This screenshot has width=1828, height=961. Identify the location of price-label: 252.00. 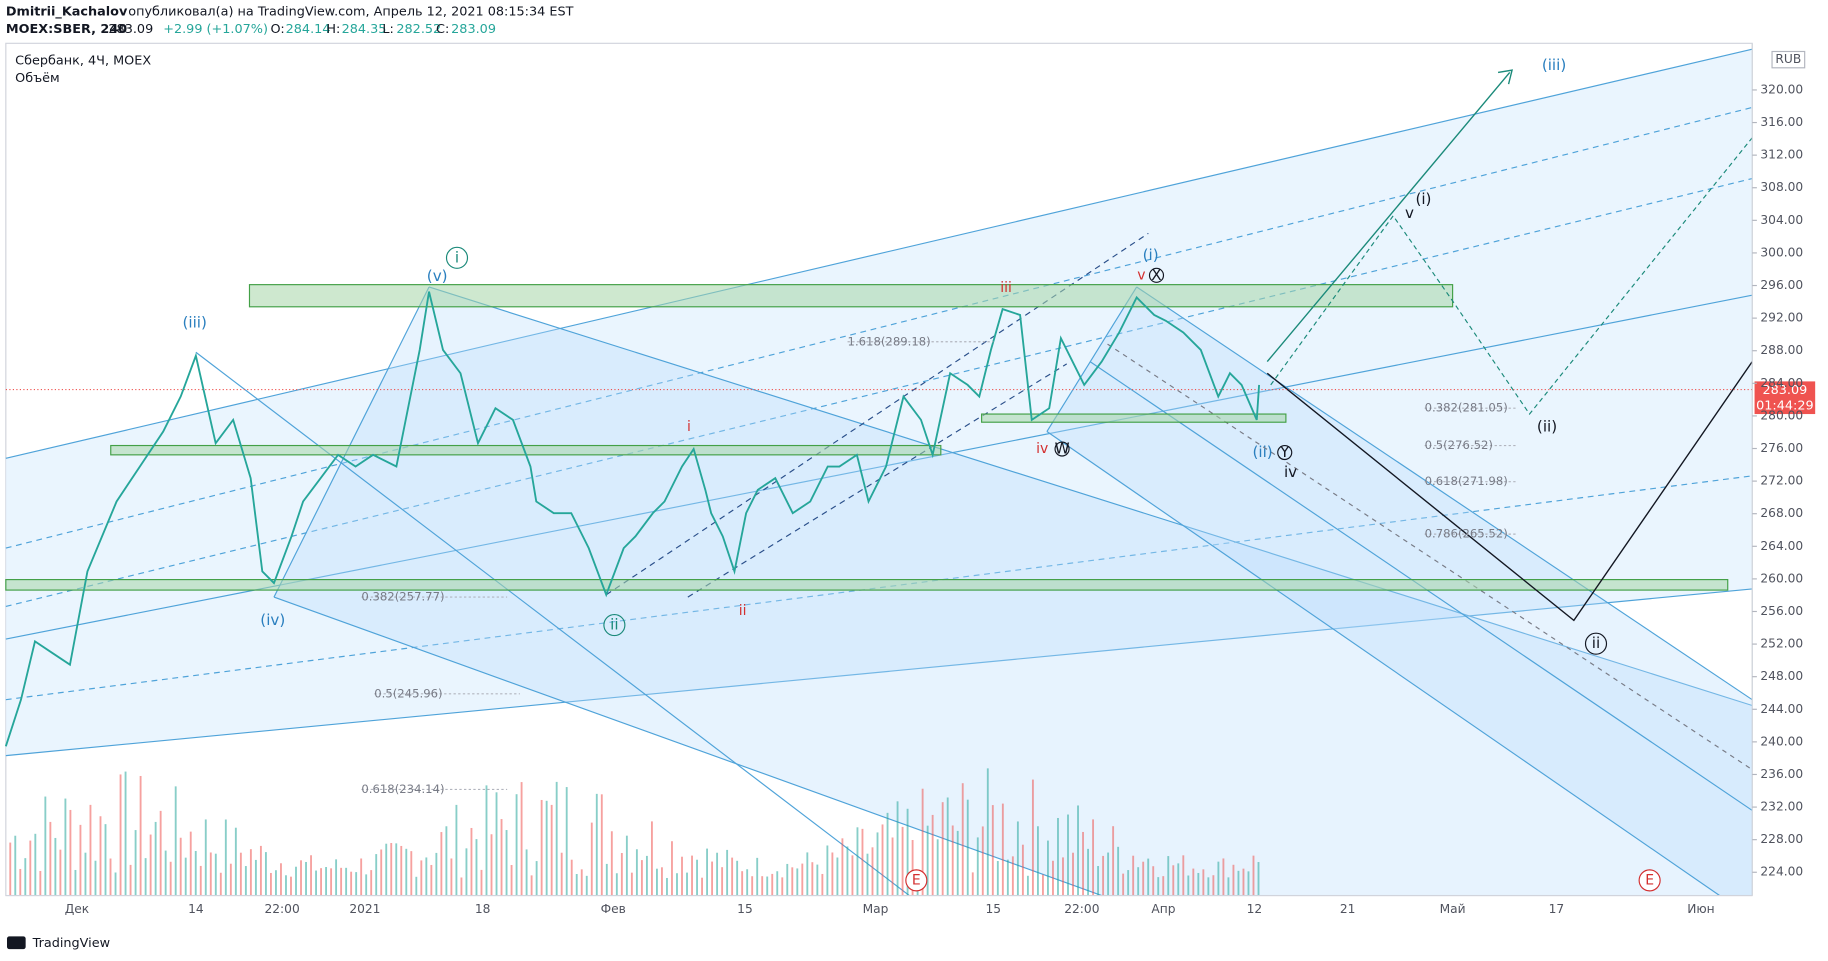
(1781, 644).